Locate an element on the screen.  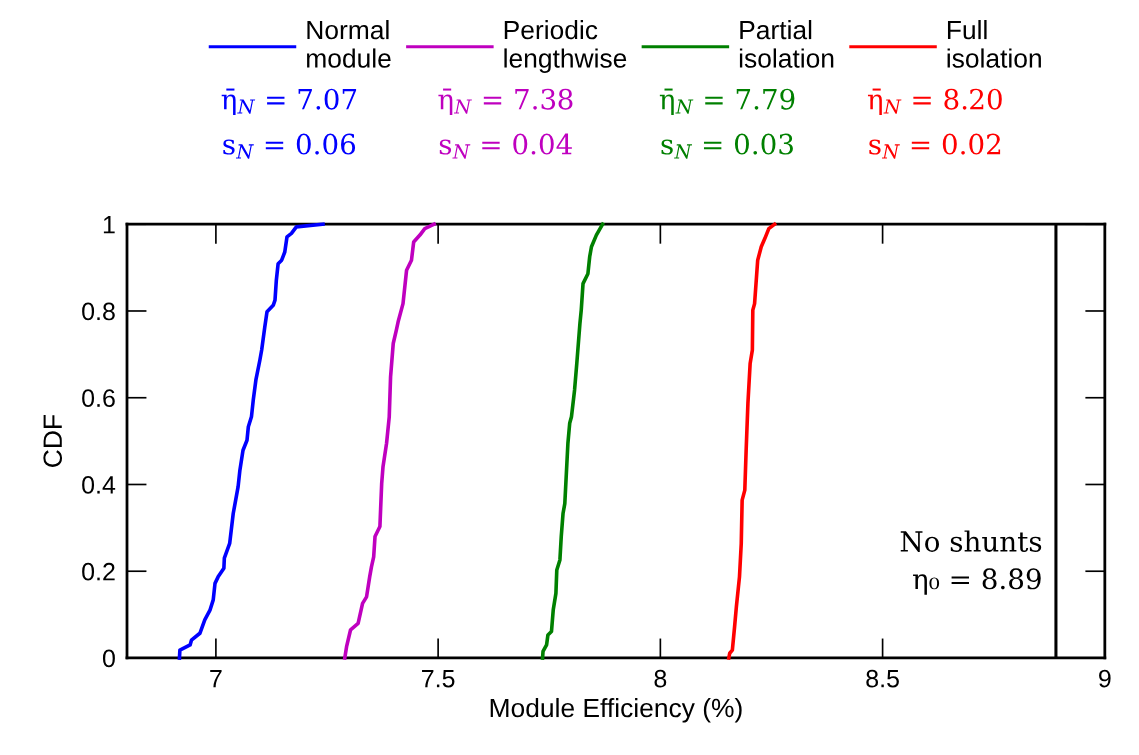
legend-label: Normal module is located at coordinates (349, 43).